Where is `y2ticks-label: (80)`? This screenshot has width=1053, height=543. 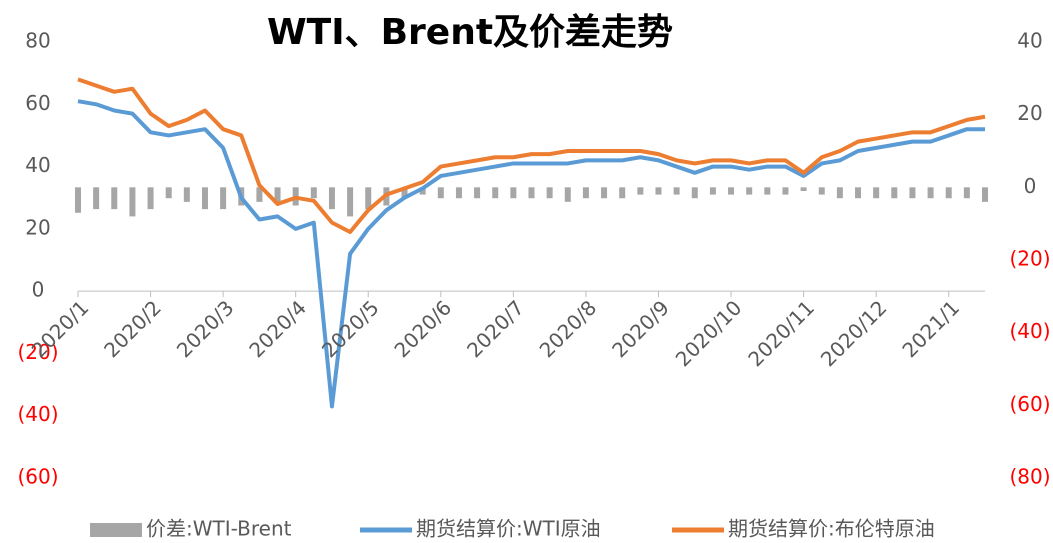
y2ticks-label: (80) is located at coordinates (1029, 477).